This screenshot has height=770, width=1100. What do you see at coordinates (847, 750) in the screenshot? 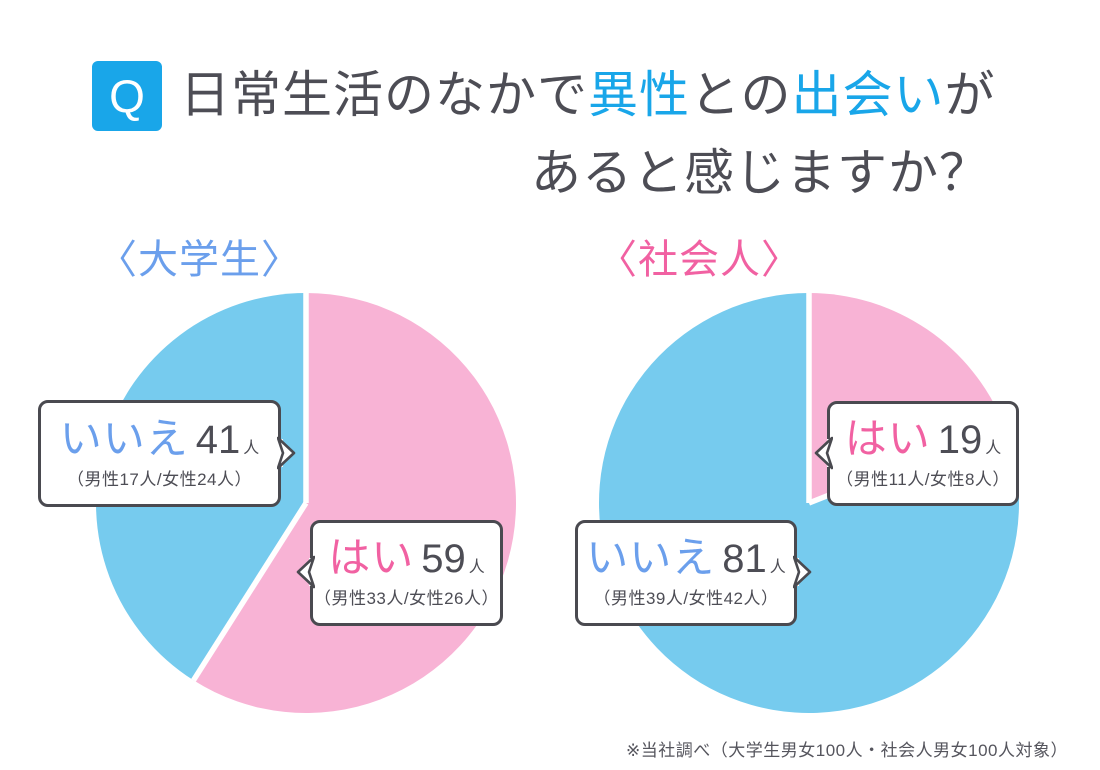
I see `source-footnote: ※当社調べ（大学生男女100人・社会人男女100人対象）` at bounding box center [847, 750].